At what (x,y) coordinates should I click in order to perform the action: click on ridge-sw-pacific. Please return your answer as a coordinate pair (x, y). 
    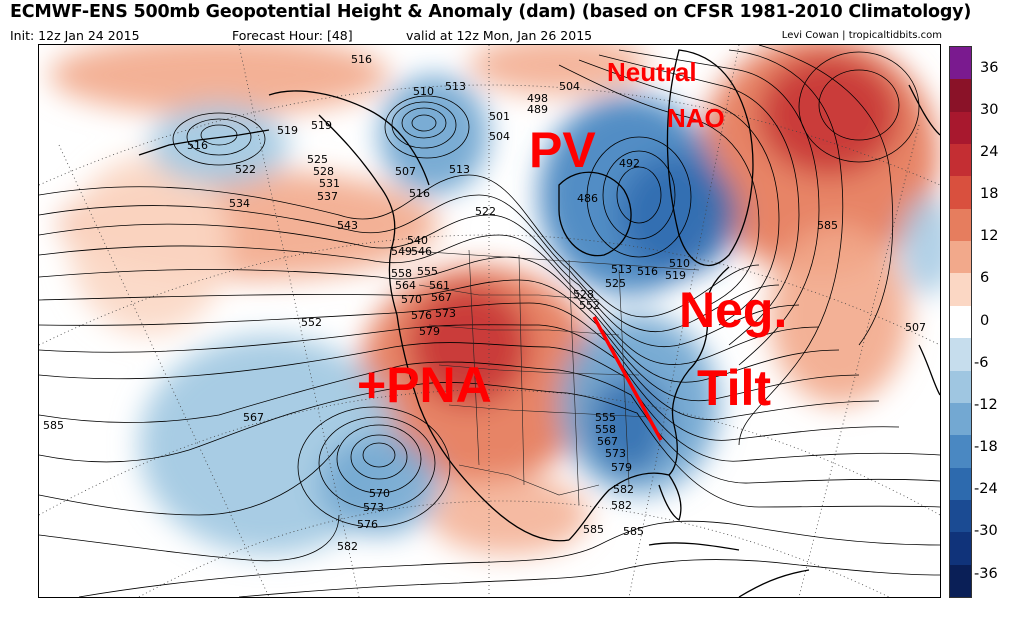
    Looking at the image, I should click on (149, 245).